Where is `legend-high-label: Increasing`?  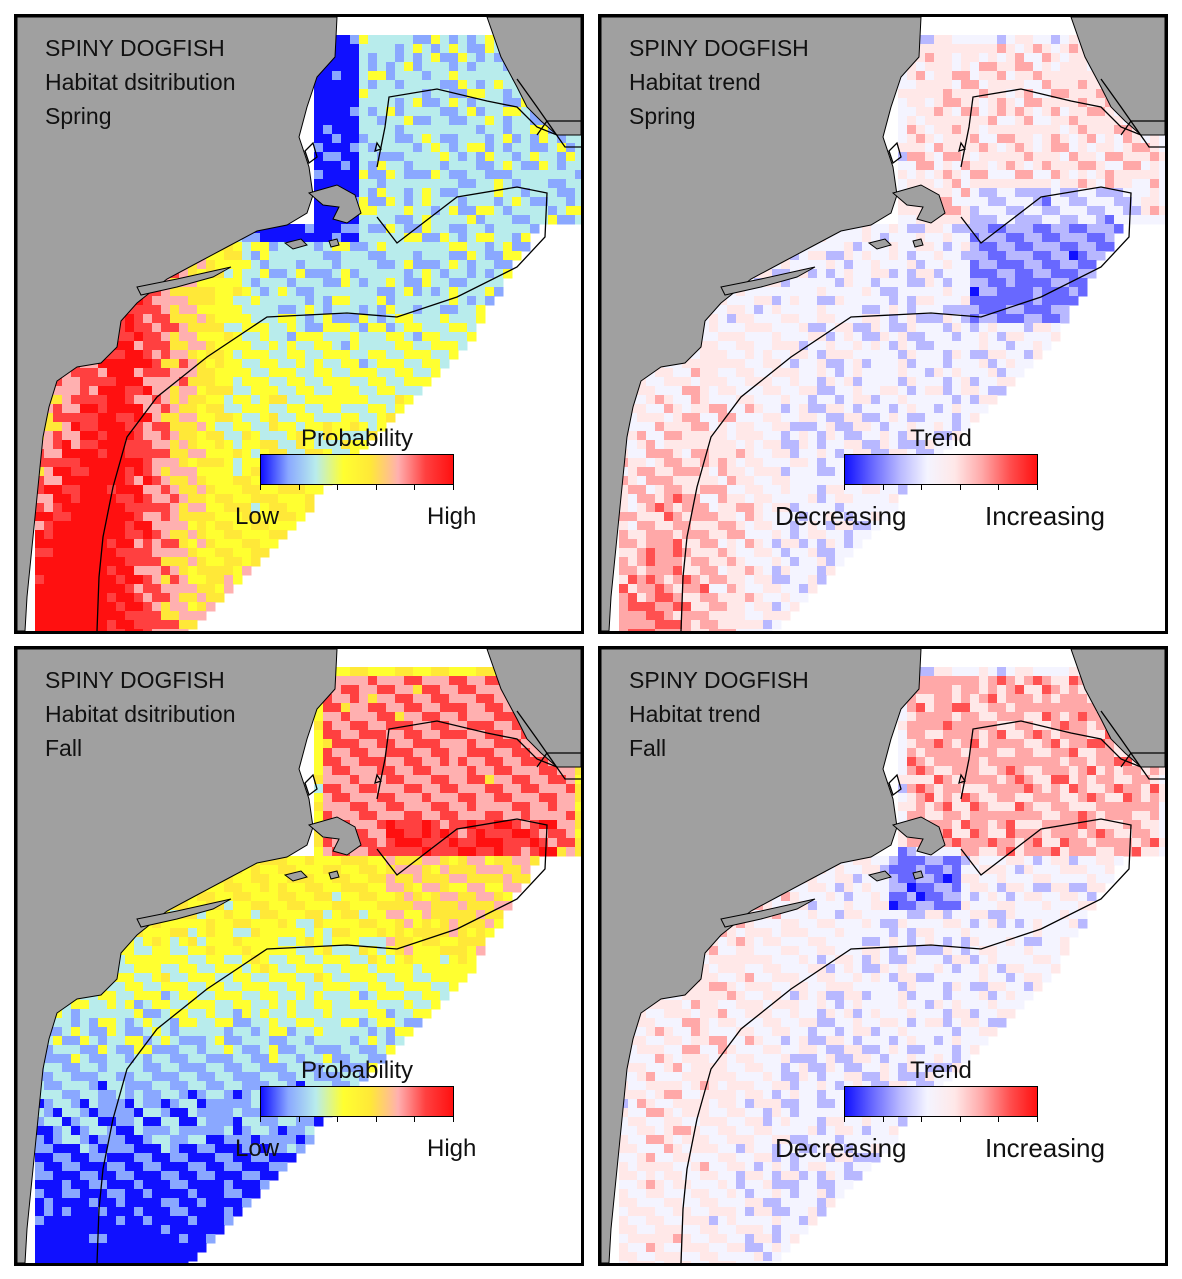
legend-high-label: Increasing is located at coordinates (1045, 1148).